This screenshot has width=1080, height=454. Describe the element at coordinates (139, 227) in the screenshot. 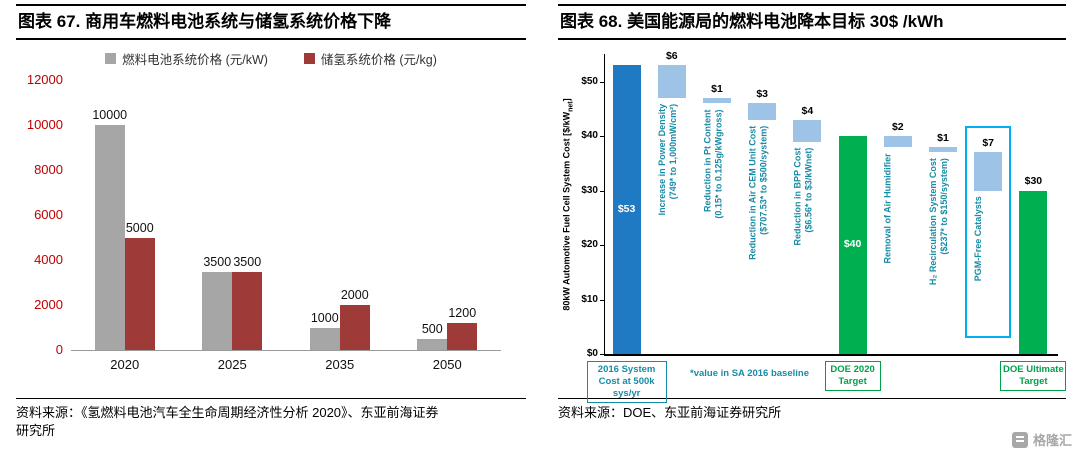

I see `bar-value-label: 5000` at that location.